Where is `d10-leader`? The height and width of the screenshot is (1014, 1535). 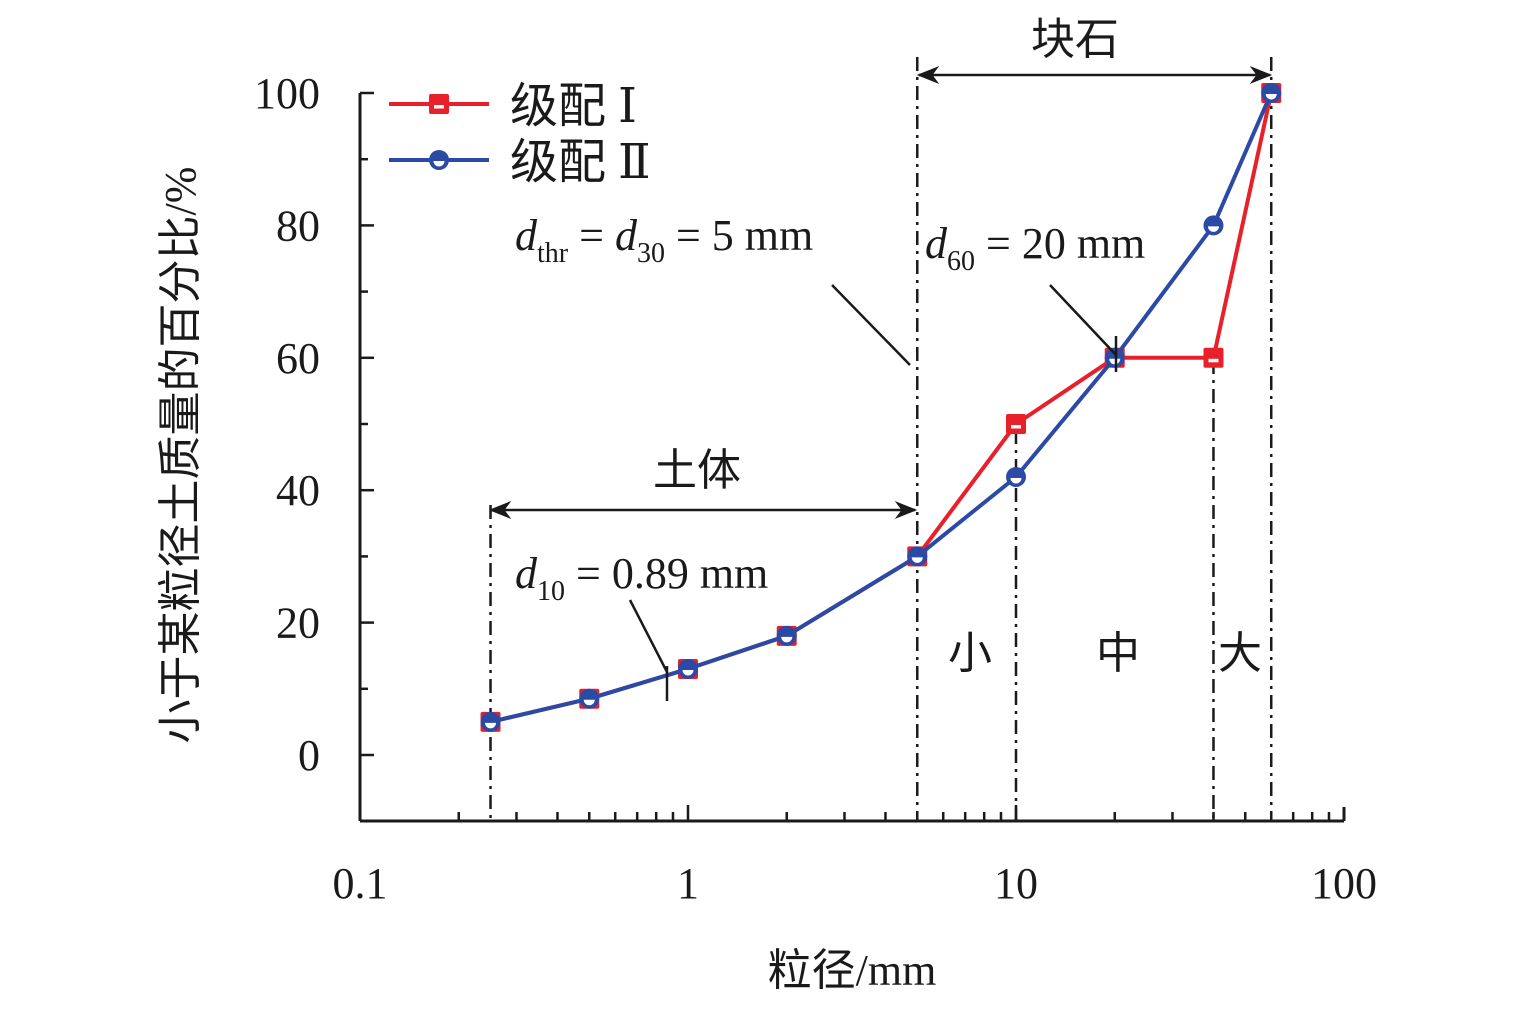
d10-leader is located at coordinates (648, 636).